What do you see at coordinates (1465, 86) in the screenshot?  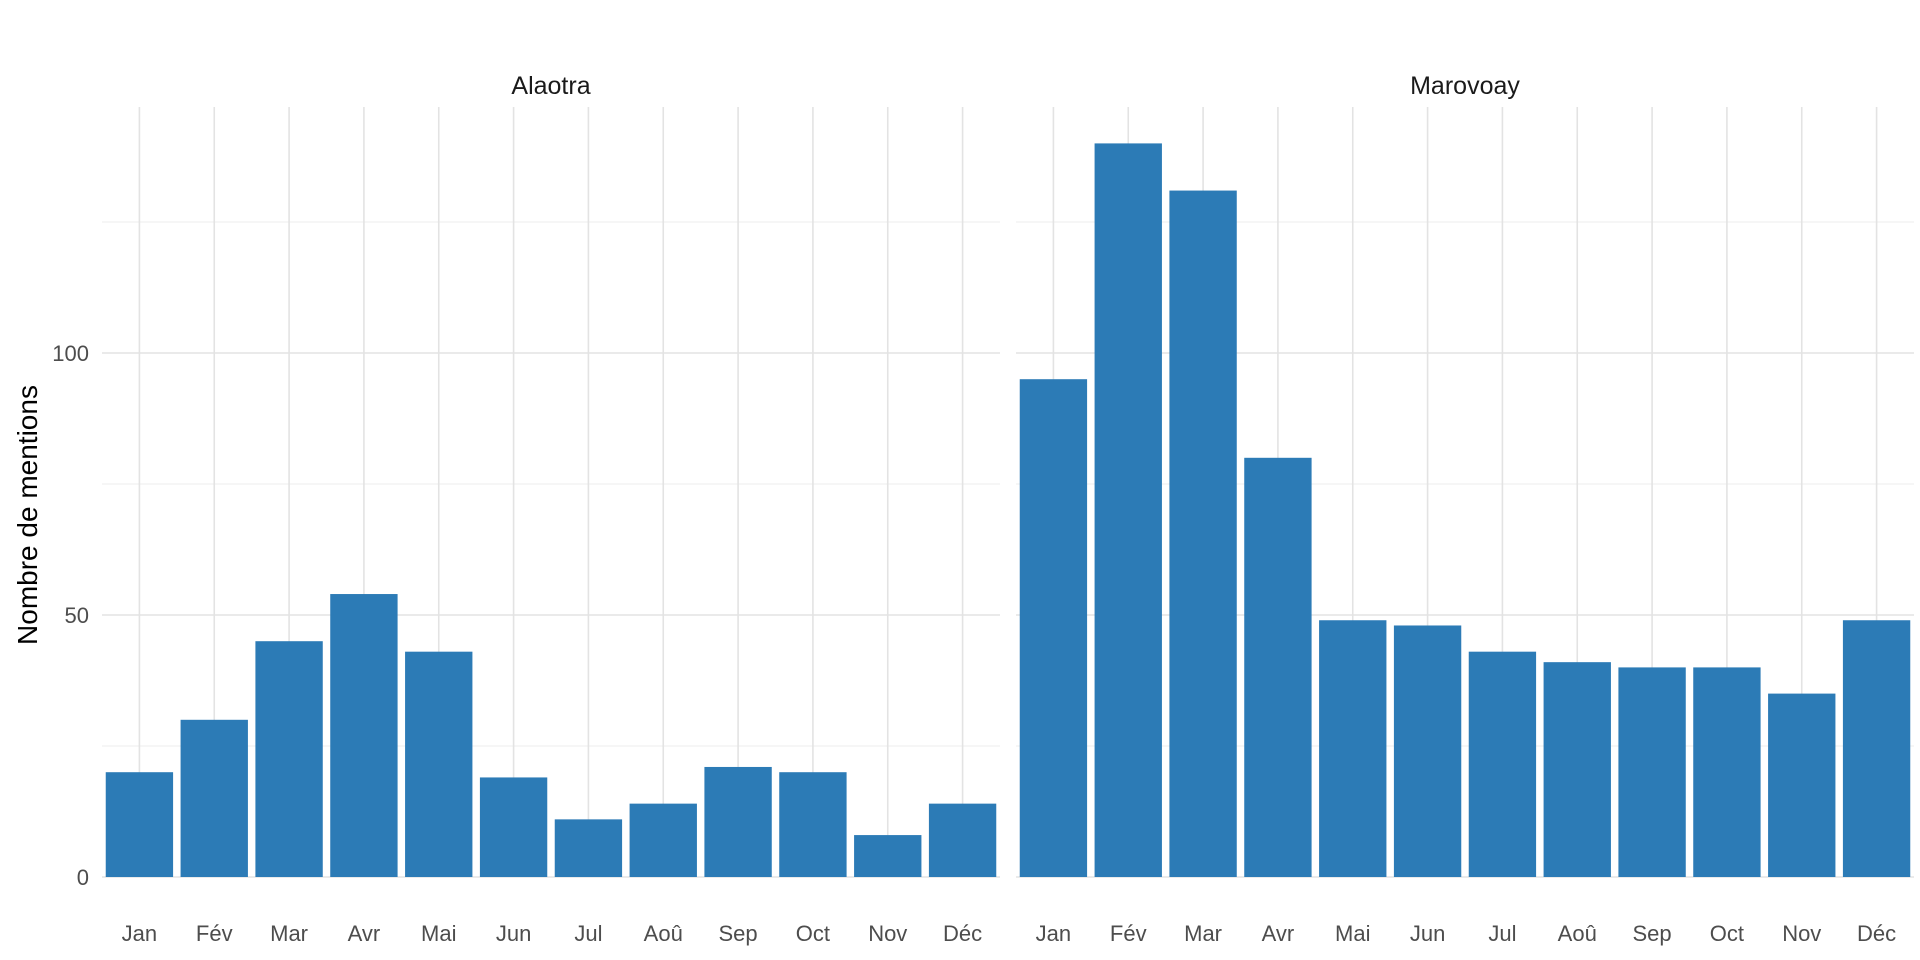 I see `panel-title: Marovoay` at bounding box center [1465, 86].